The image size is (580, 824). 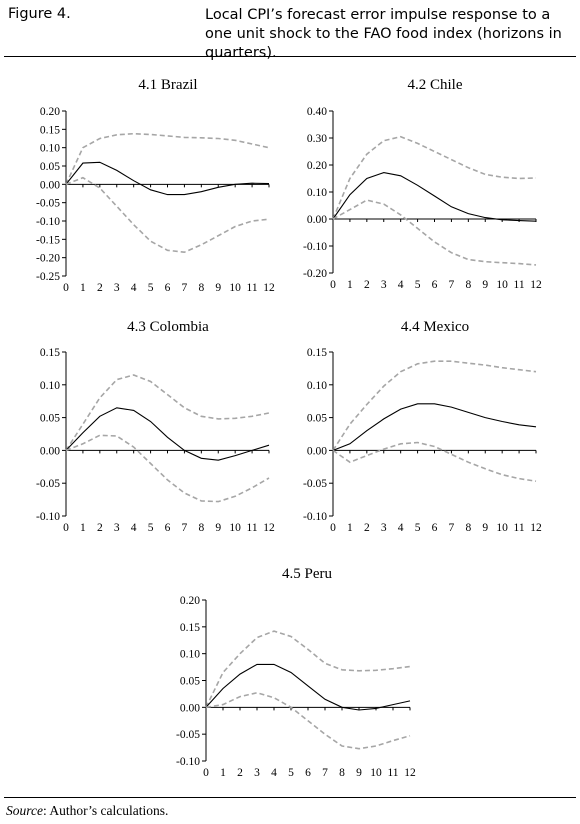 I want to click on y-tick-label: -0.15, so click(x=48, y=240).